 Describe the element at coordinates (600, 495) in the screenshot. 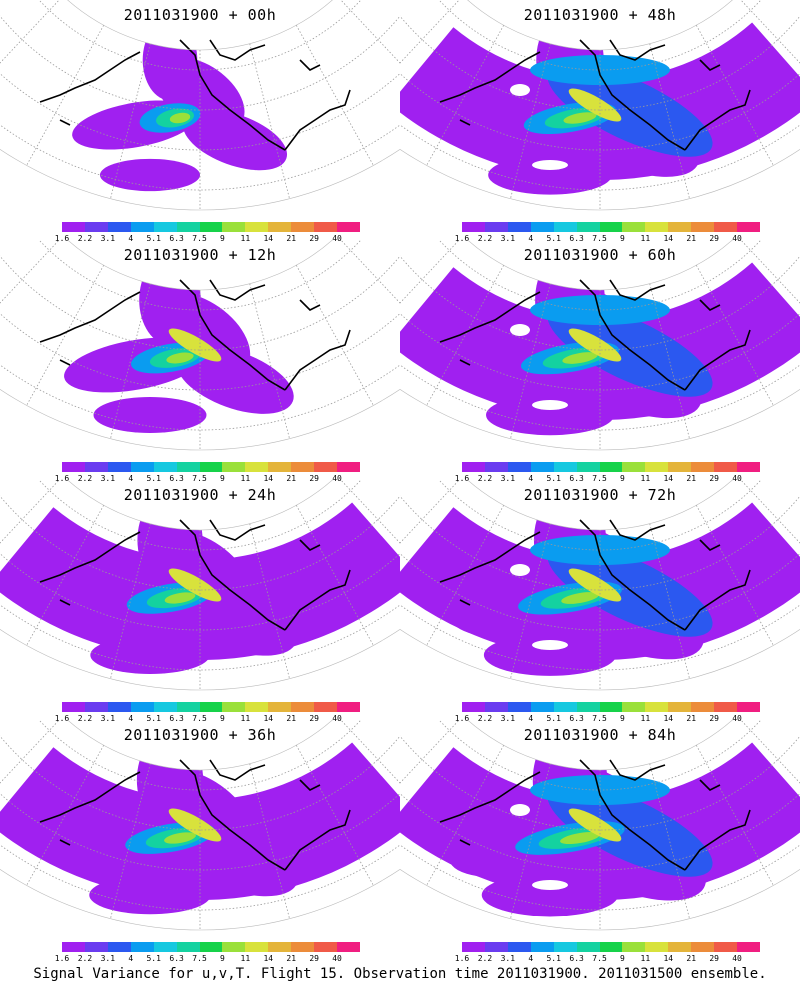

I see `panel-title: 2011031900 + 72h` at that location.